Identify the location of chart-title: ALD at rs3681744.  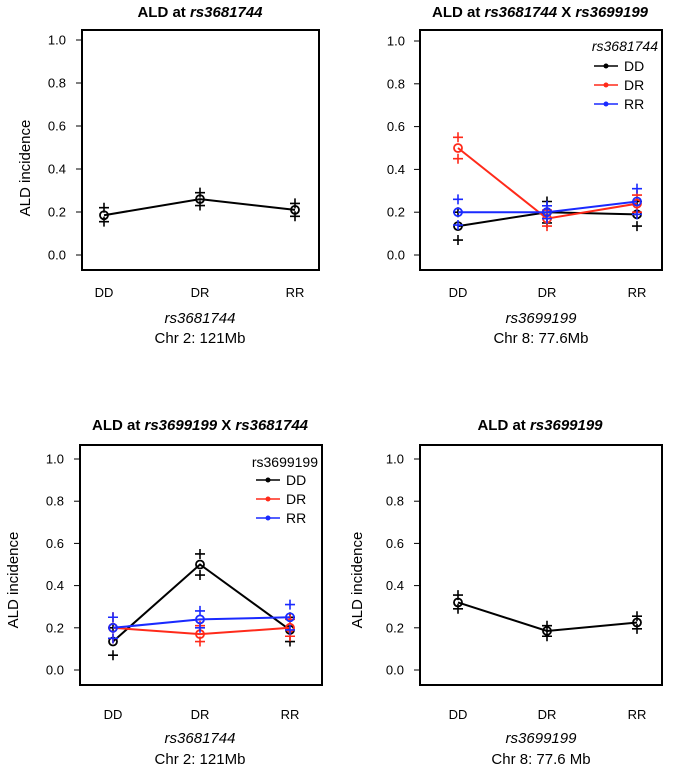
(200, 12).